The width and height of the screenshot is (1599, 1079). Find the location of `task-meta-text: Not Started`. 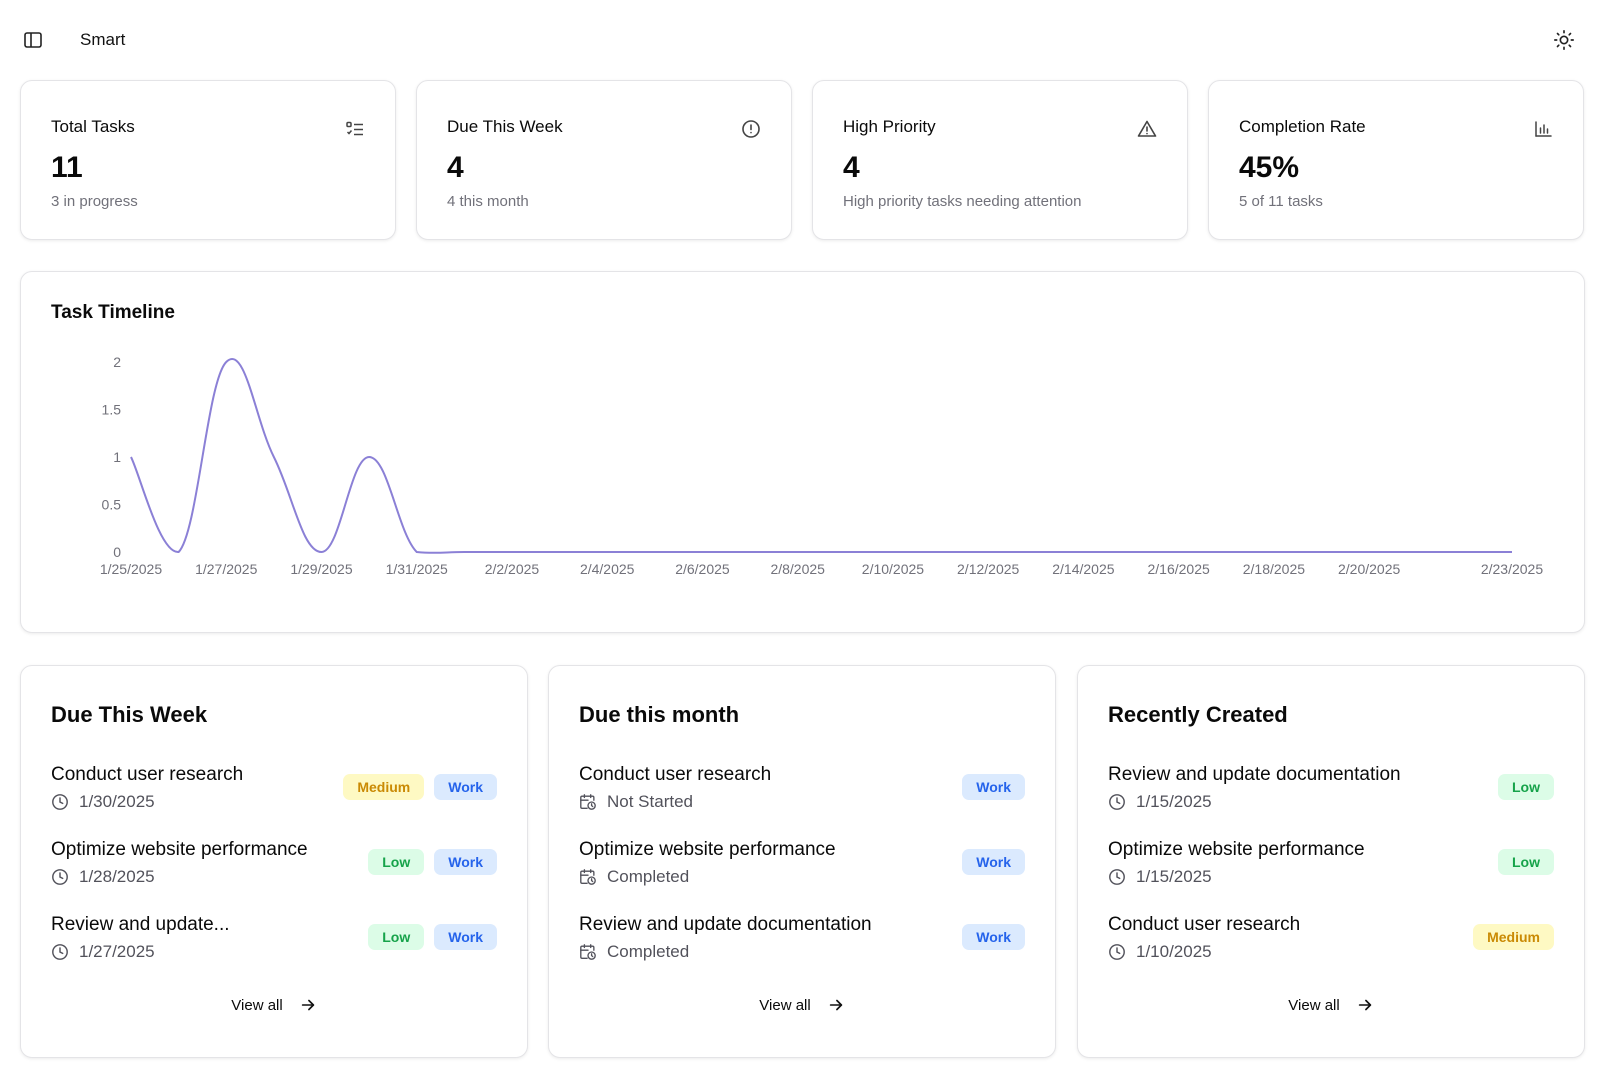

task-meta-text: Not Started is located at coordinates (650, 801).